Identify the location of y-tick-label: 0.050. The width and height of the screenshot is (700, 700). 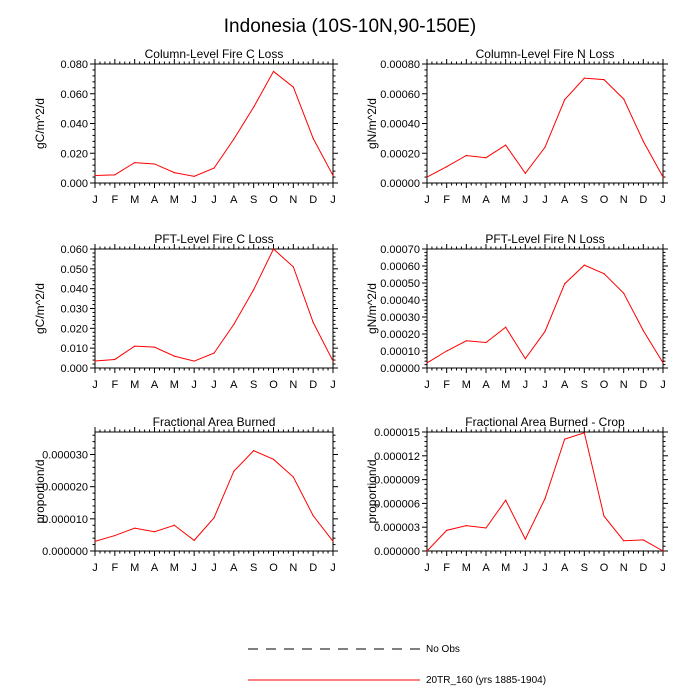
(74, 270).